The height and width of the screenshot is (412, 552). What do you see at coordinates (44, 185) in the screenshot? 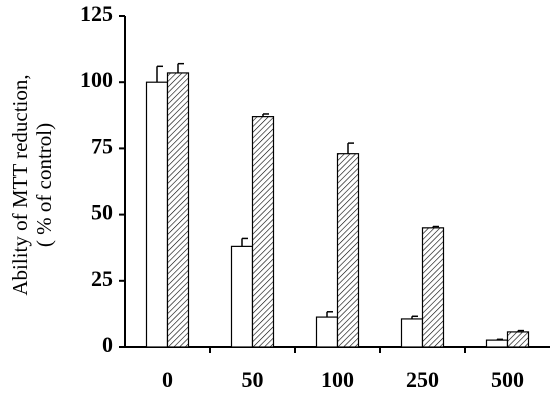
I see `y-axis-title-line: ( % of control)` at bounding box center [44, 185].